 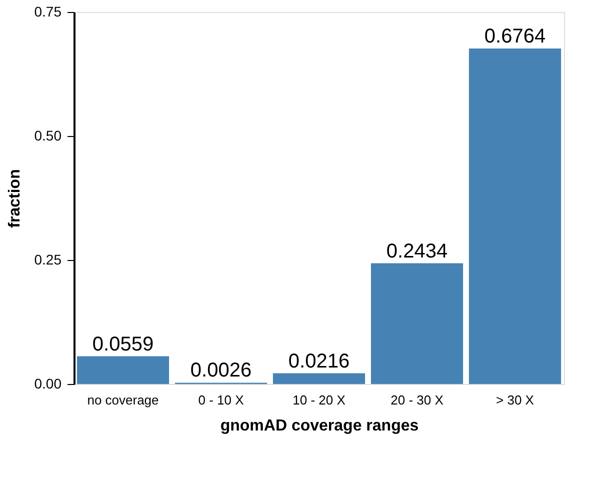 What do you see at coordinates (123, 400) in the screenshot?
I see `x-tick-label: no coverage` at bounding box center [123, 400].